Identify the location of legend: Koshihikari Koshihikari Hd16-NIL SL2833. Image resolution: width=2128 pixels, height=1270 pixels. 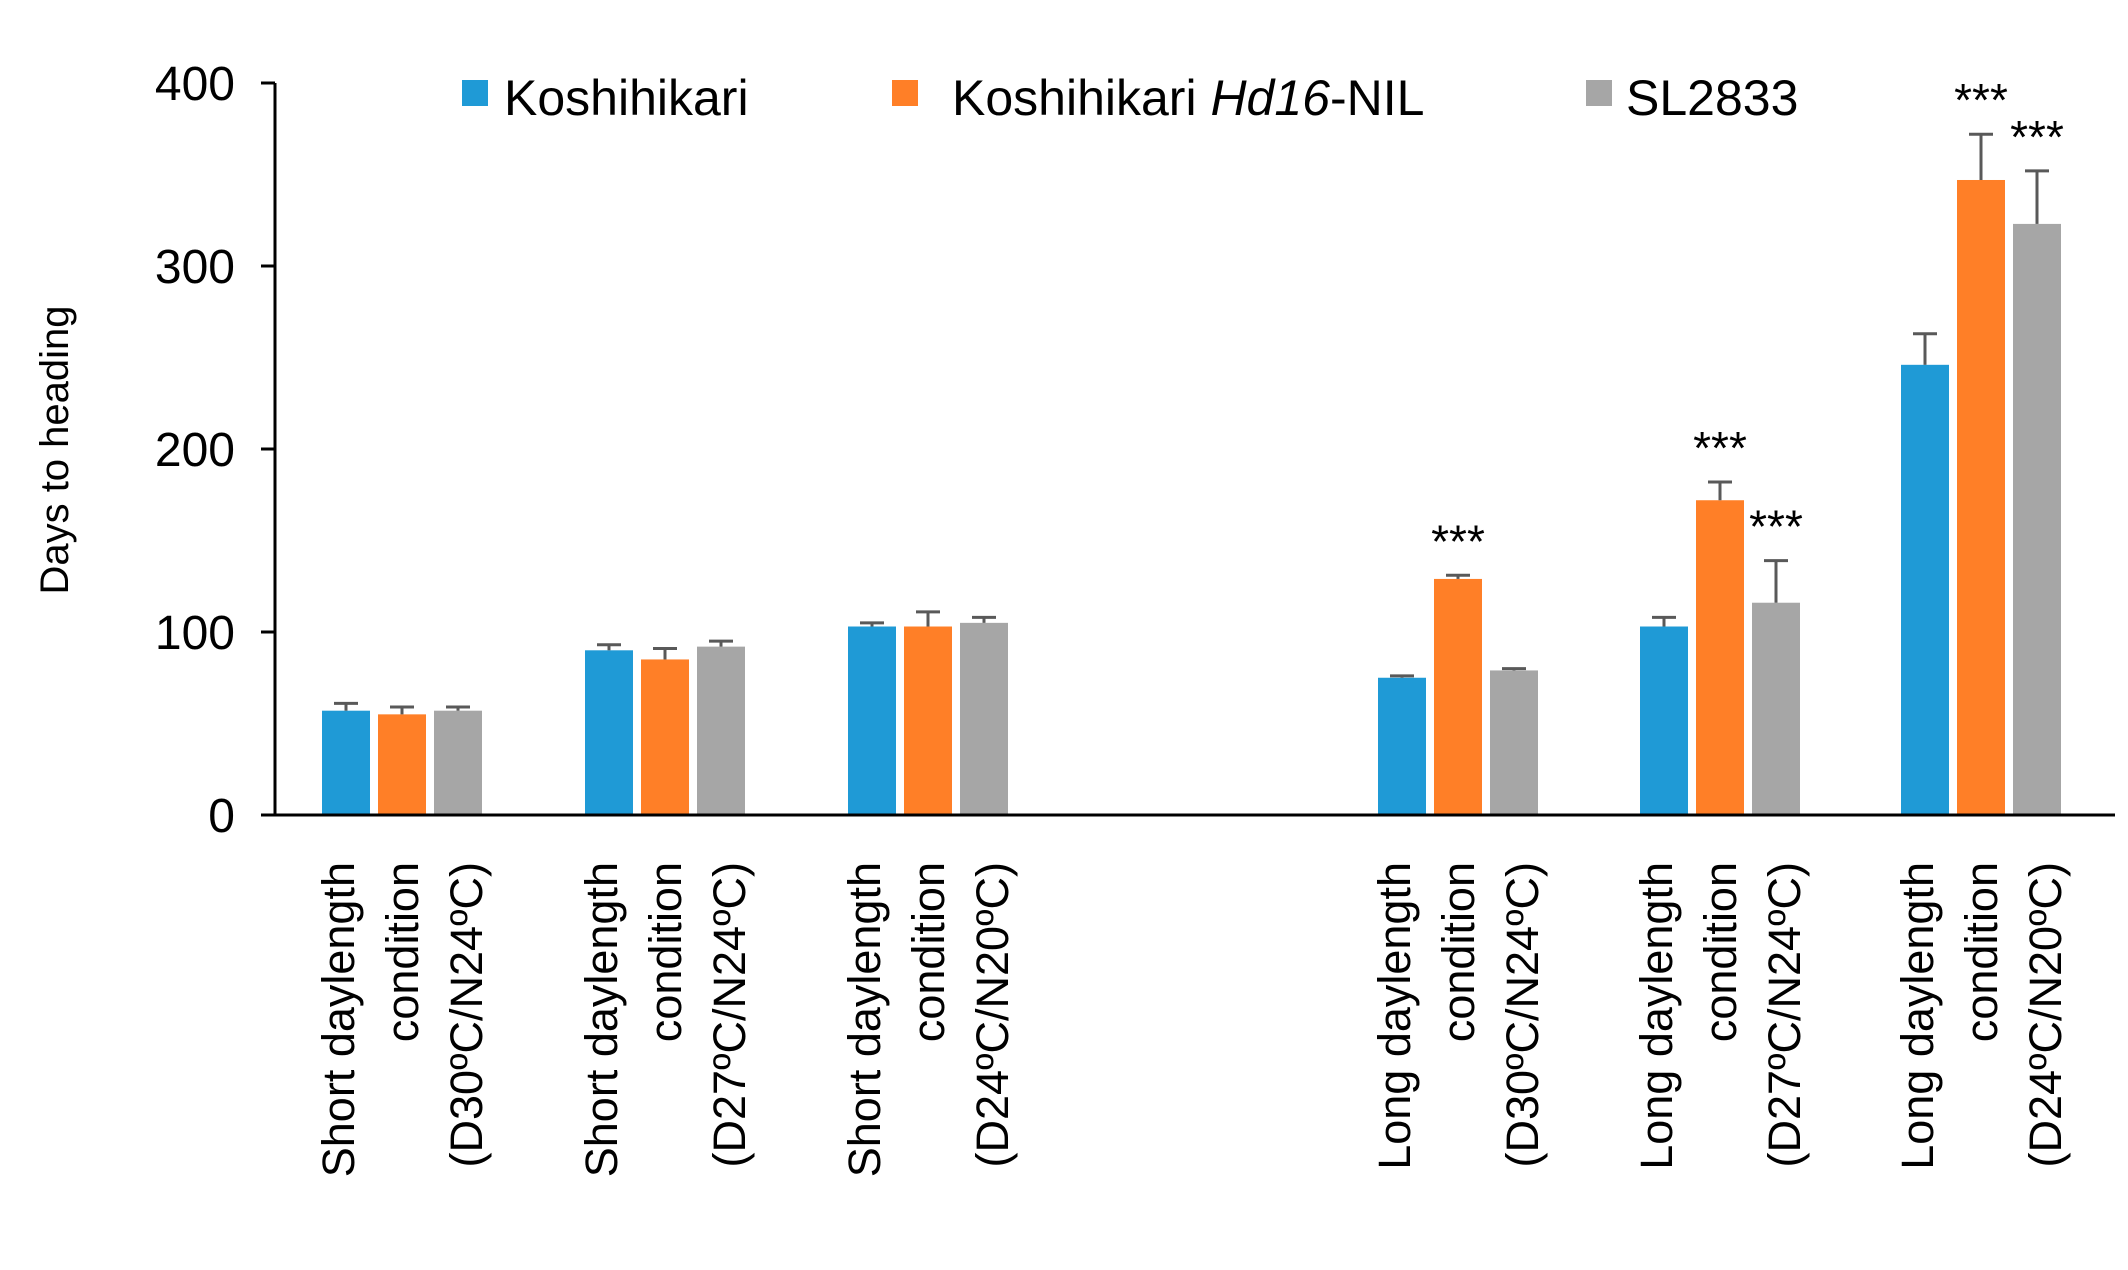
(1130, 98).